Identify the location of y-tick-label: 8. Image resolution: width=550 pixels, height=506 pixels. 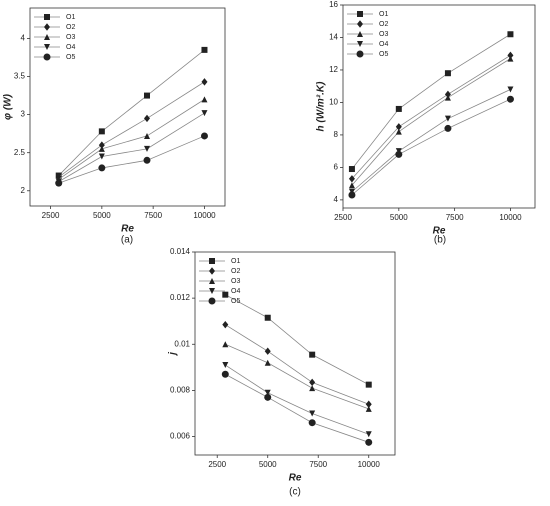
(336, 134).